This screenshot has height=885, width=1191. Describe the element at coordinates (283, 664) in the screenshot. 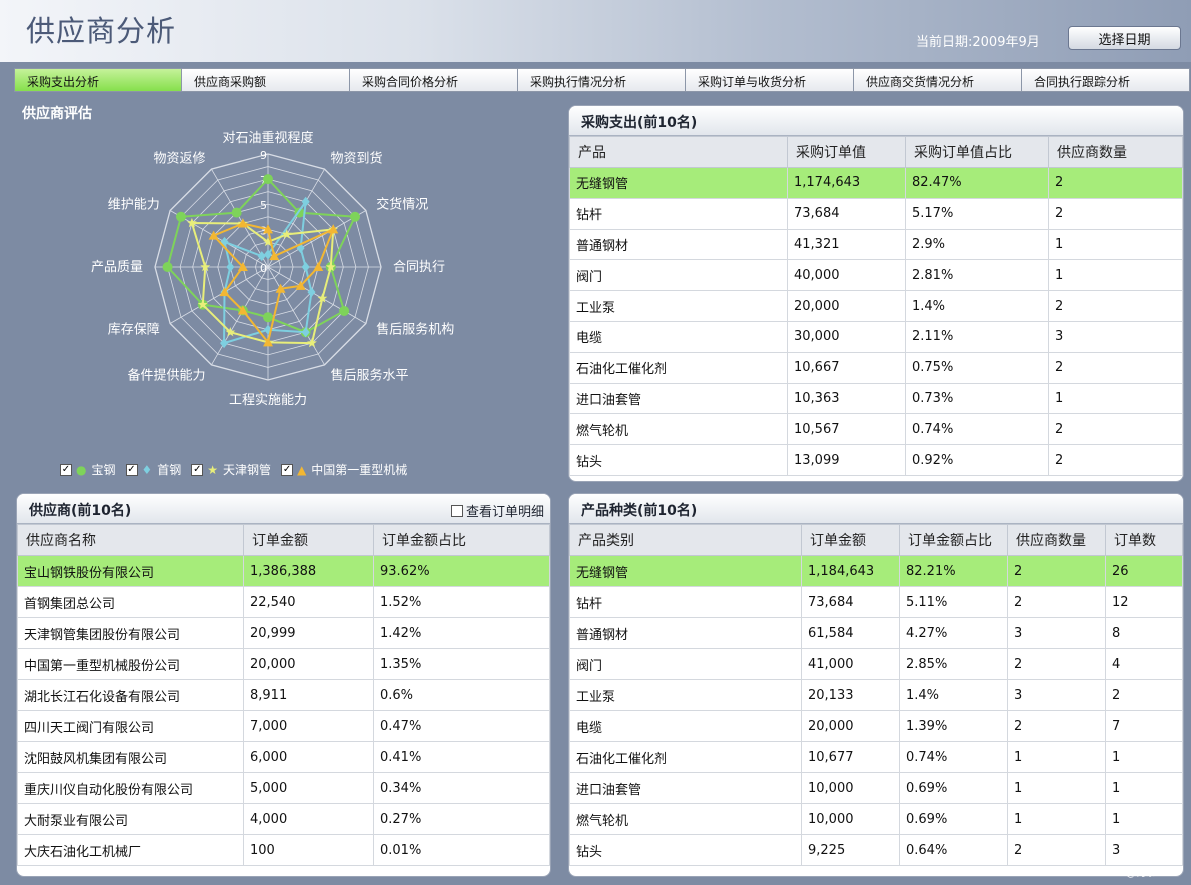

I see `supplier-row: 中国第一重型机械股份公司 20,000 1.35%` at that location.